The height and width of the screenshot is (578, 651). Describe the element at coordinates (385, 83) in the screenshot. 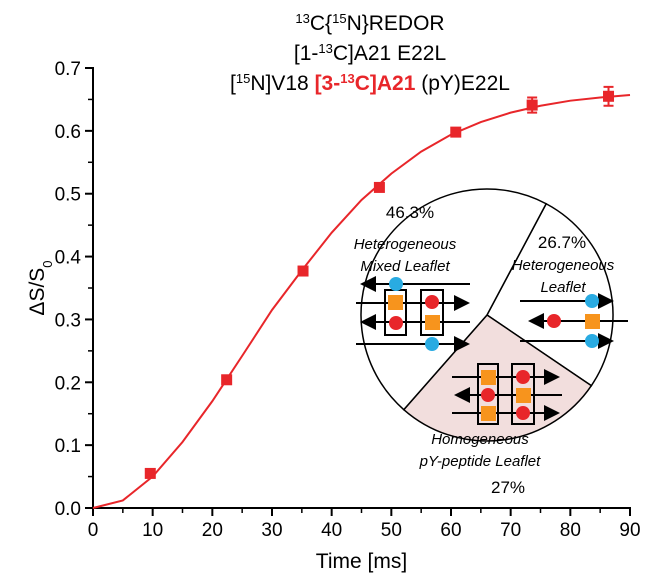

I see `text-run: C]A21` at that location.